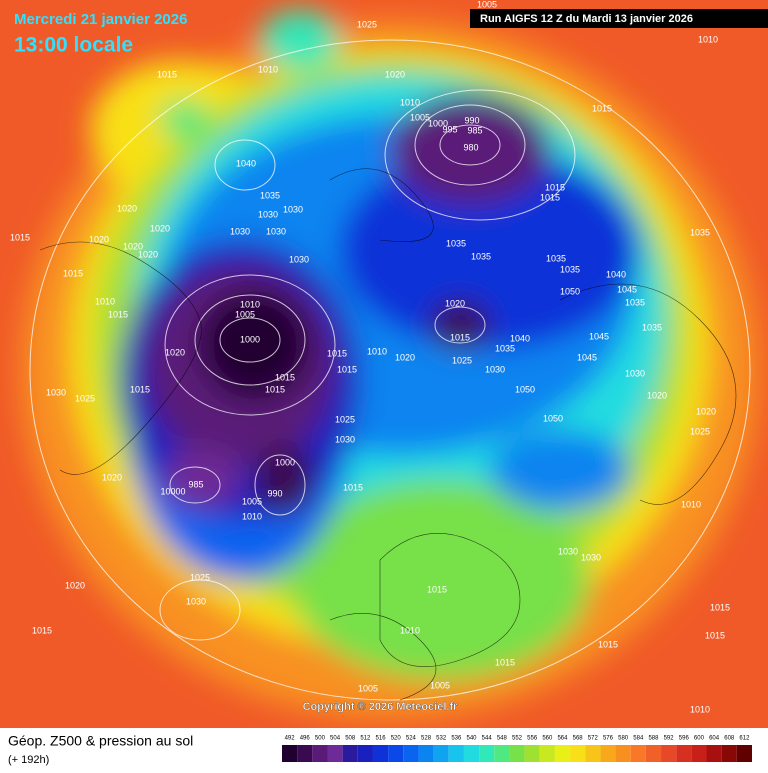 The image size is (768, 773). What do you see at coordinates (100, 741) in the screenshot?
I see `legend-title: Géop. Z500 & pression au sol` at bounding box center [100, 741].